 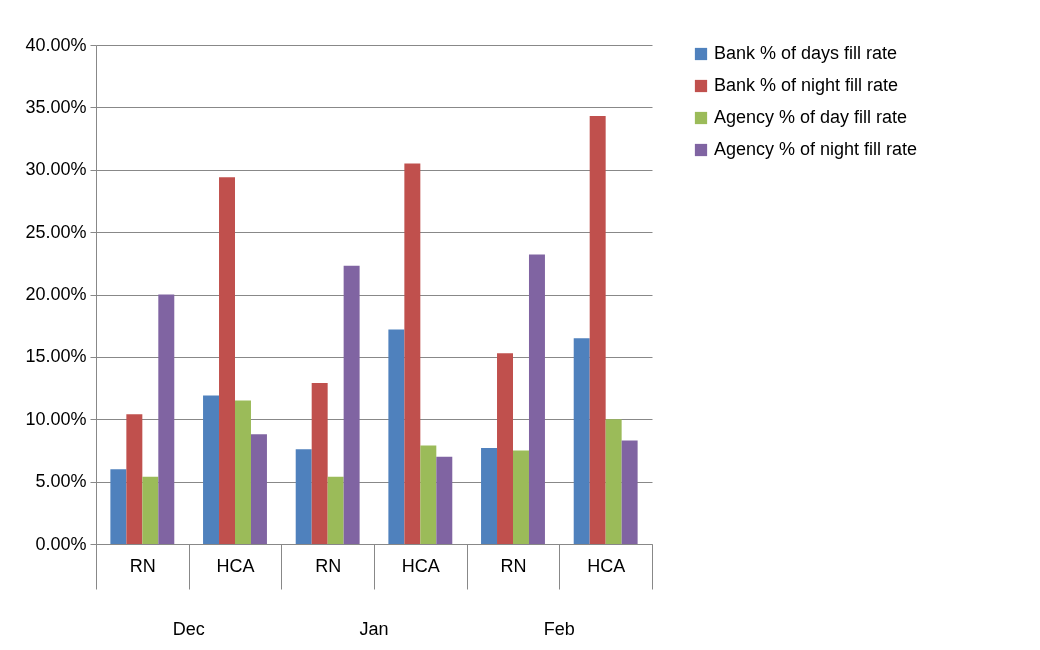 What do you see at coordinates (816, 149) in the screenshot?
I see `legend-label: Agency % of night fill rate` at bounding box center [816, 149].